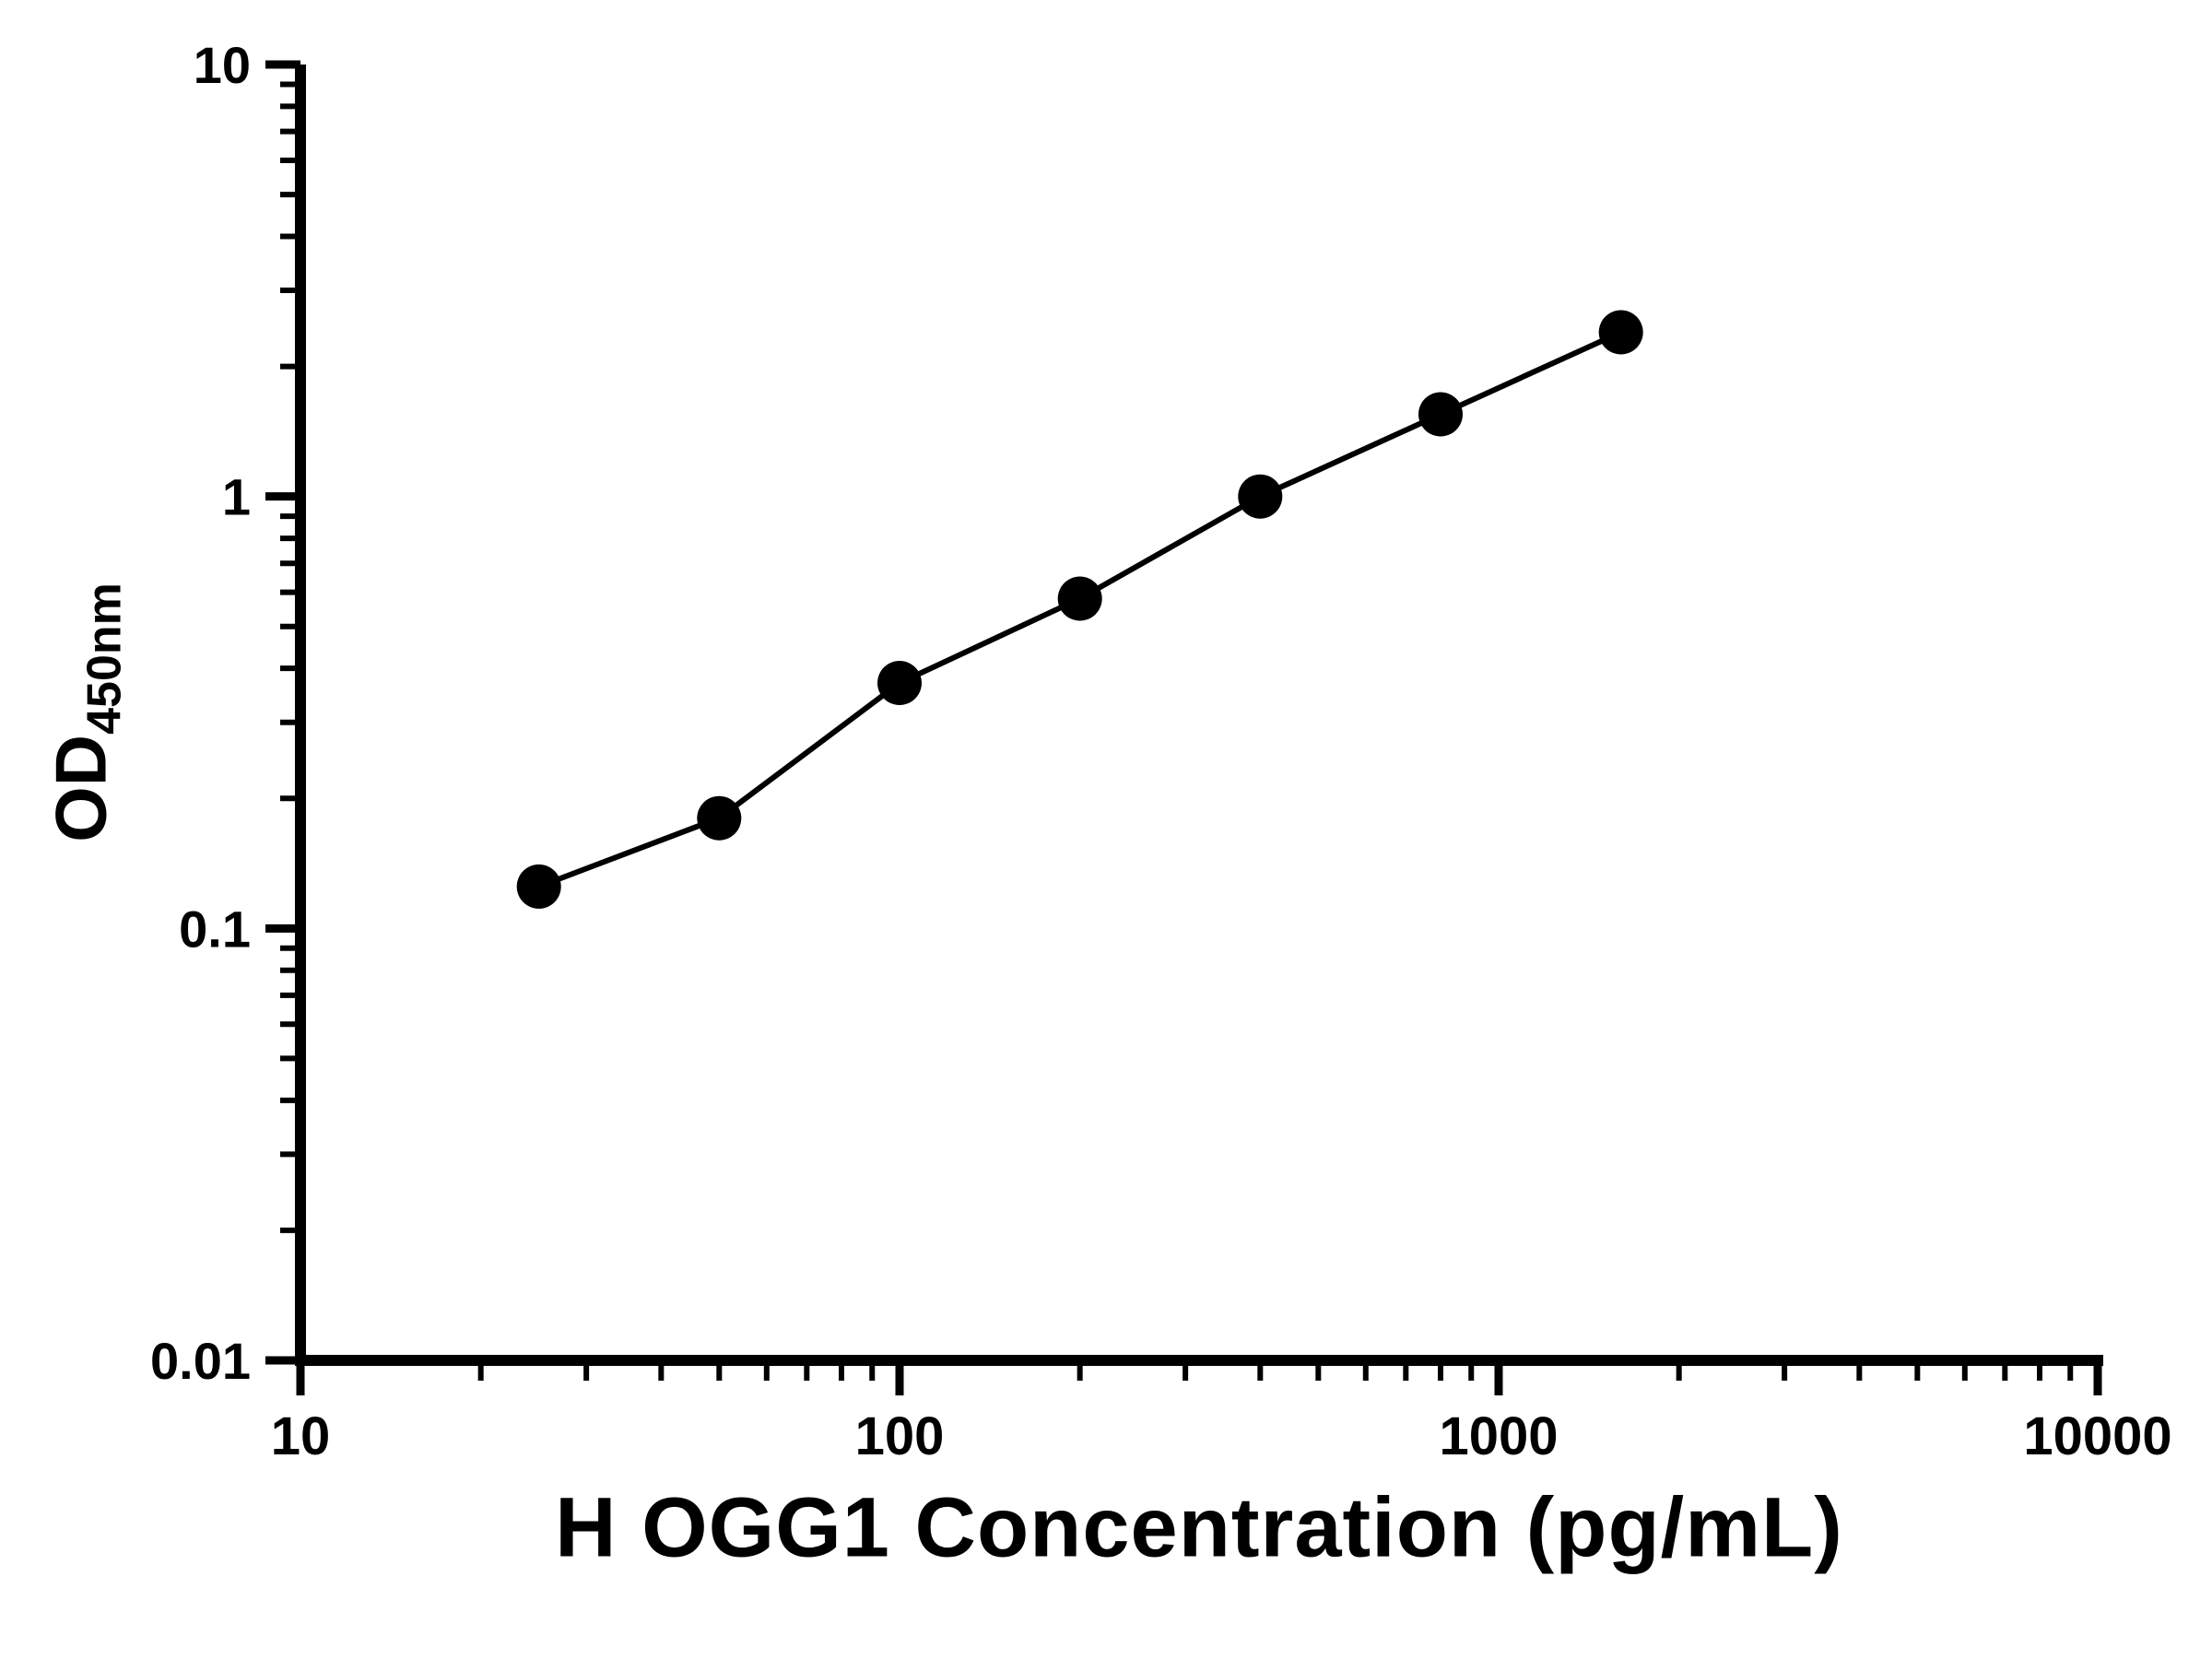 This screenshot has height=1659, width=2212. What do you see at coordinates (900, 1436) in the screenshot?
I see `x-tick-label: 100` at bounding box center [900, 1436].